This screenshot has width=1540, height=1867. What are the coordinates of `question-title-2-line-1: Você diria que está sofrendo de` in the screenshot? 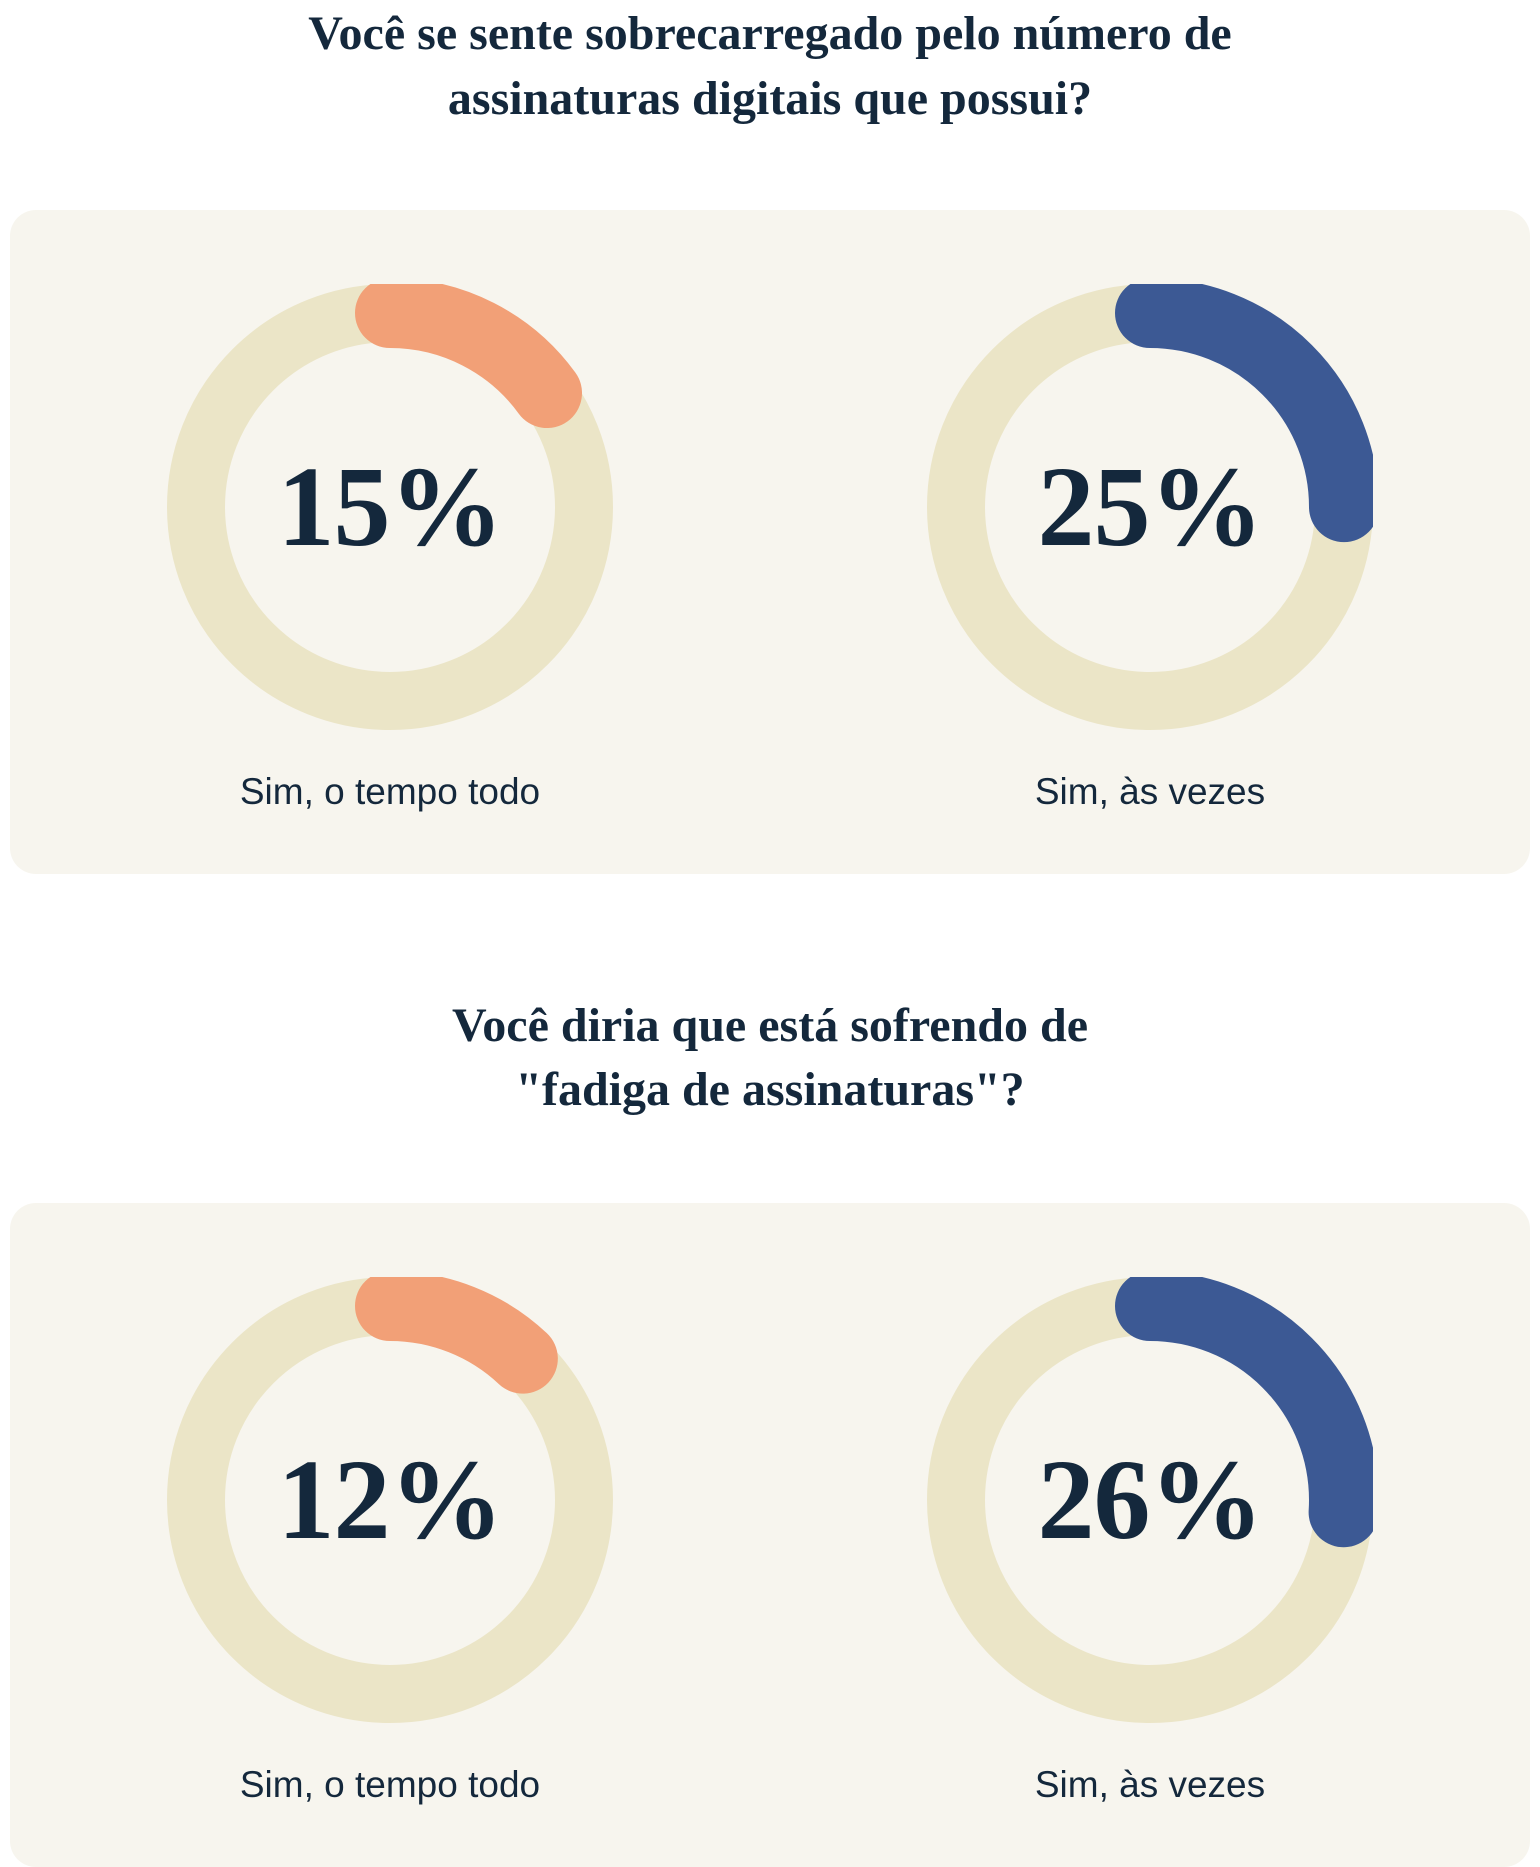 It's located at (770, 1025).